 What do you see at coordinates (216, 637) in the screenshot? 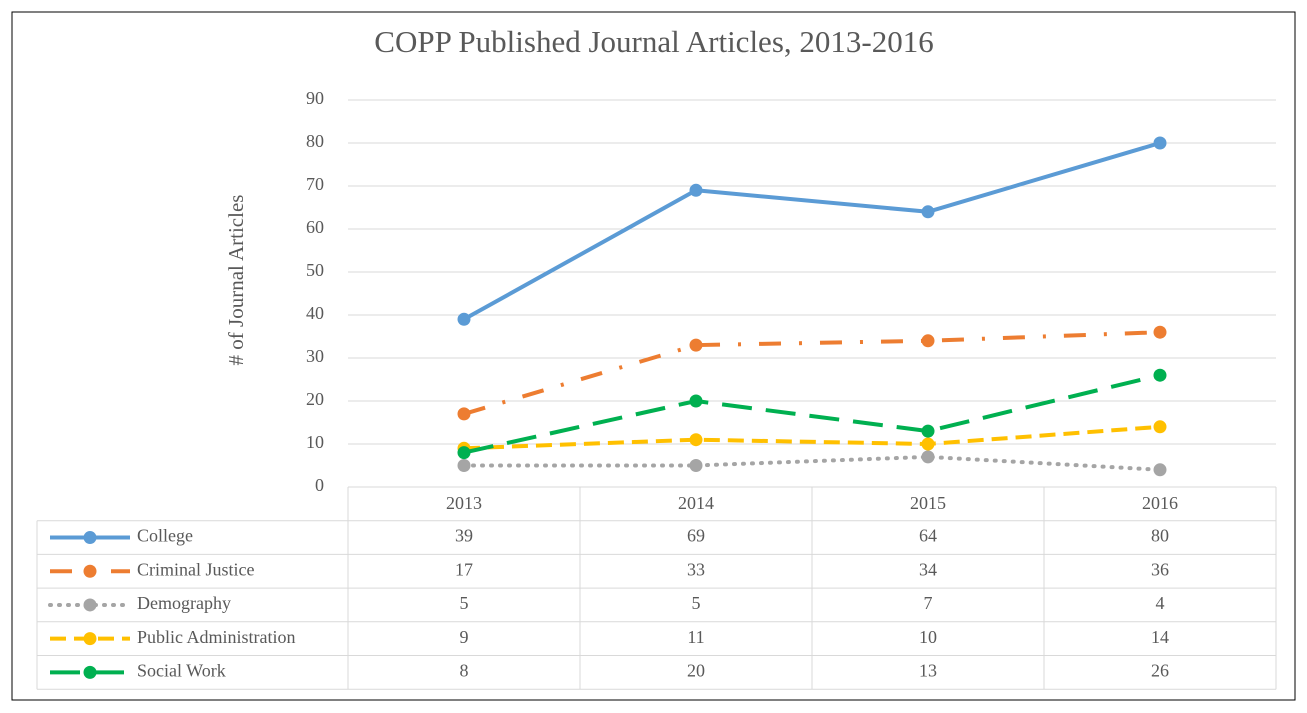
I see `legend-label: Public Administration` at bounding box center [216, 637].